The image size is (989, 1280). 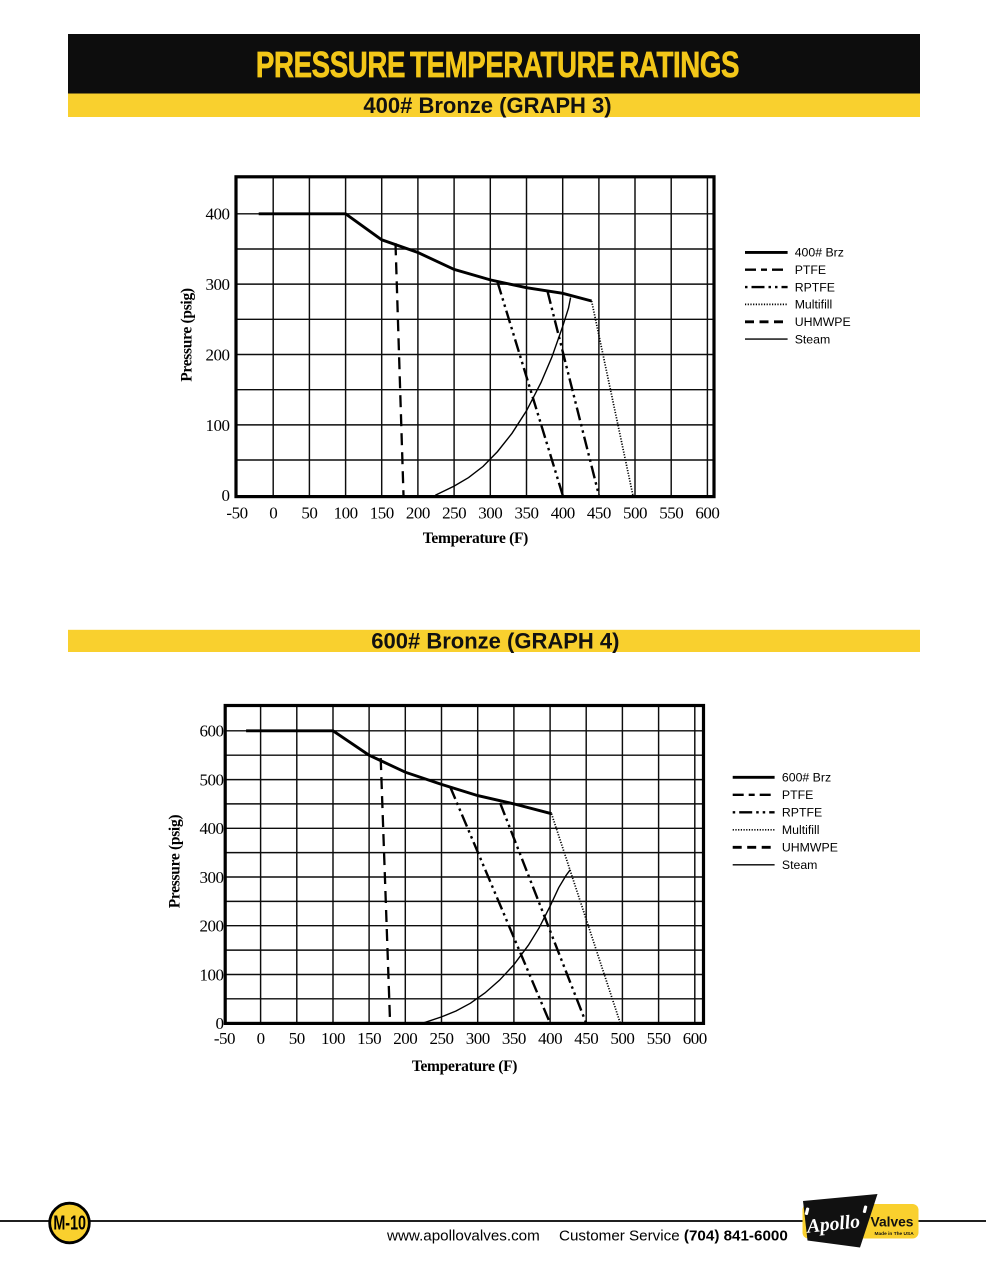 I want to click on svg-text: www.apollovalves.com, so click(x=463, y=1236).